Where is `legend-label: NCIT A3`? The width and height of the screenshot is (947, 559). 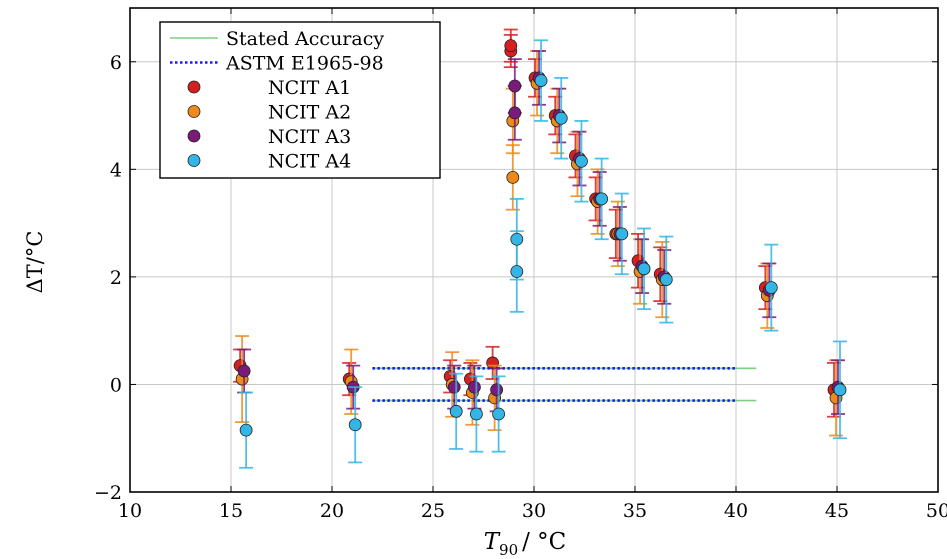
legend-label: NCIT A3 is located at coordinates (309, 137).